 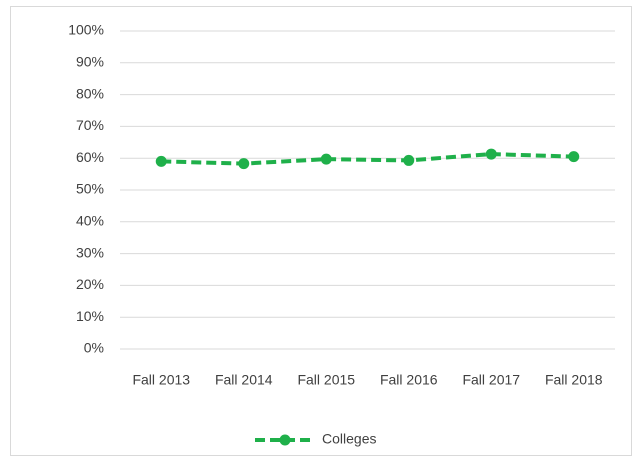 What do you see at coordinates (90, 157) in the screenshot?
I see `y-tick-label: 60%` at bounding box center [90, 157].